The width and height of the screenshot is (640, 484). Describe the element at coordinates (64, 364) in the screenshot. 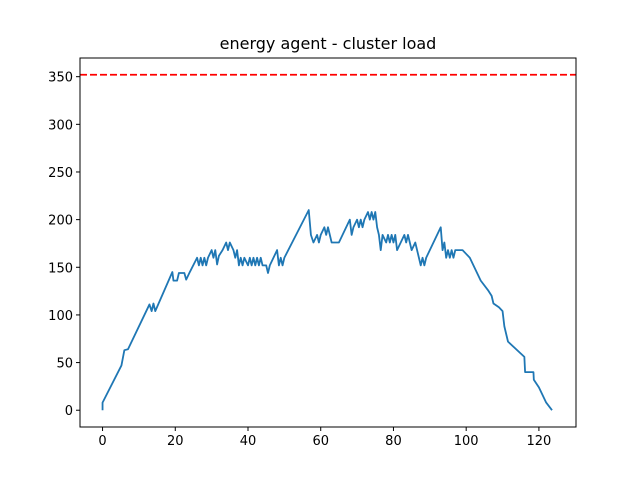

I see `y-tick-label: 50` at that location.